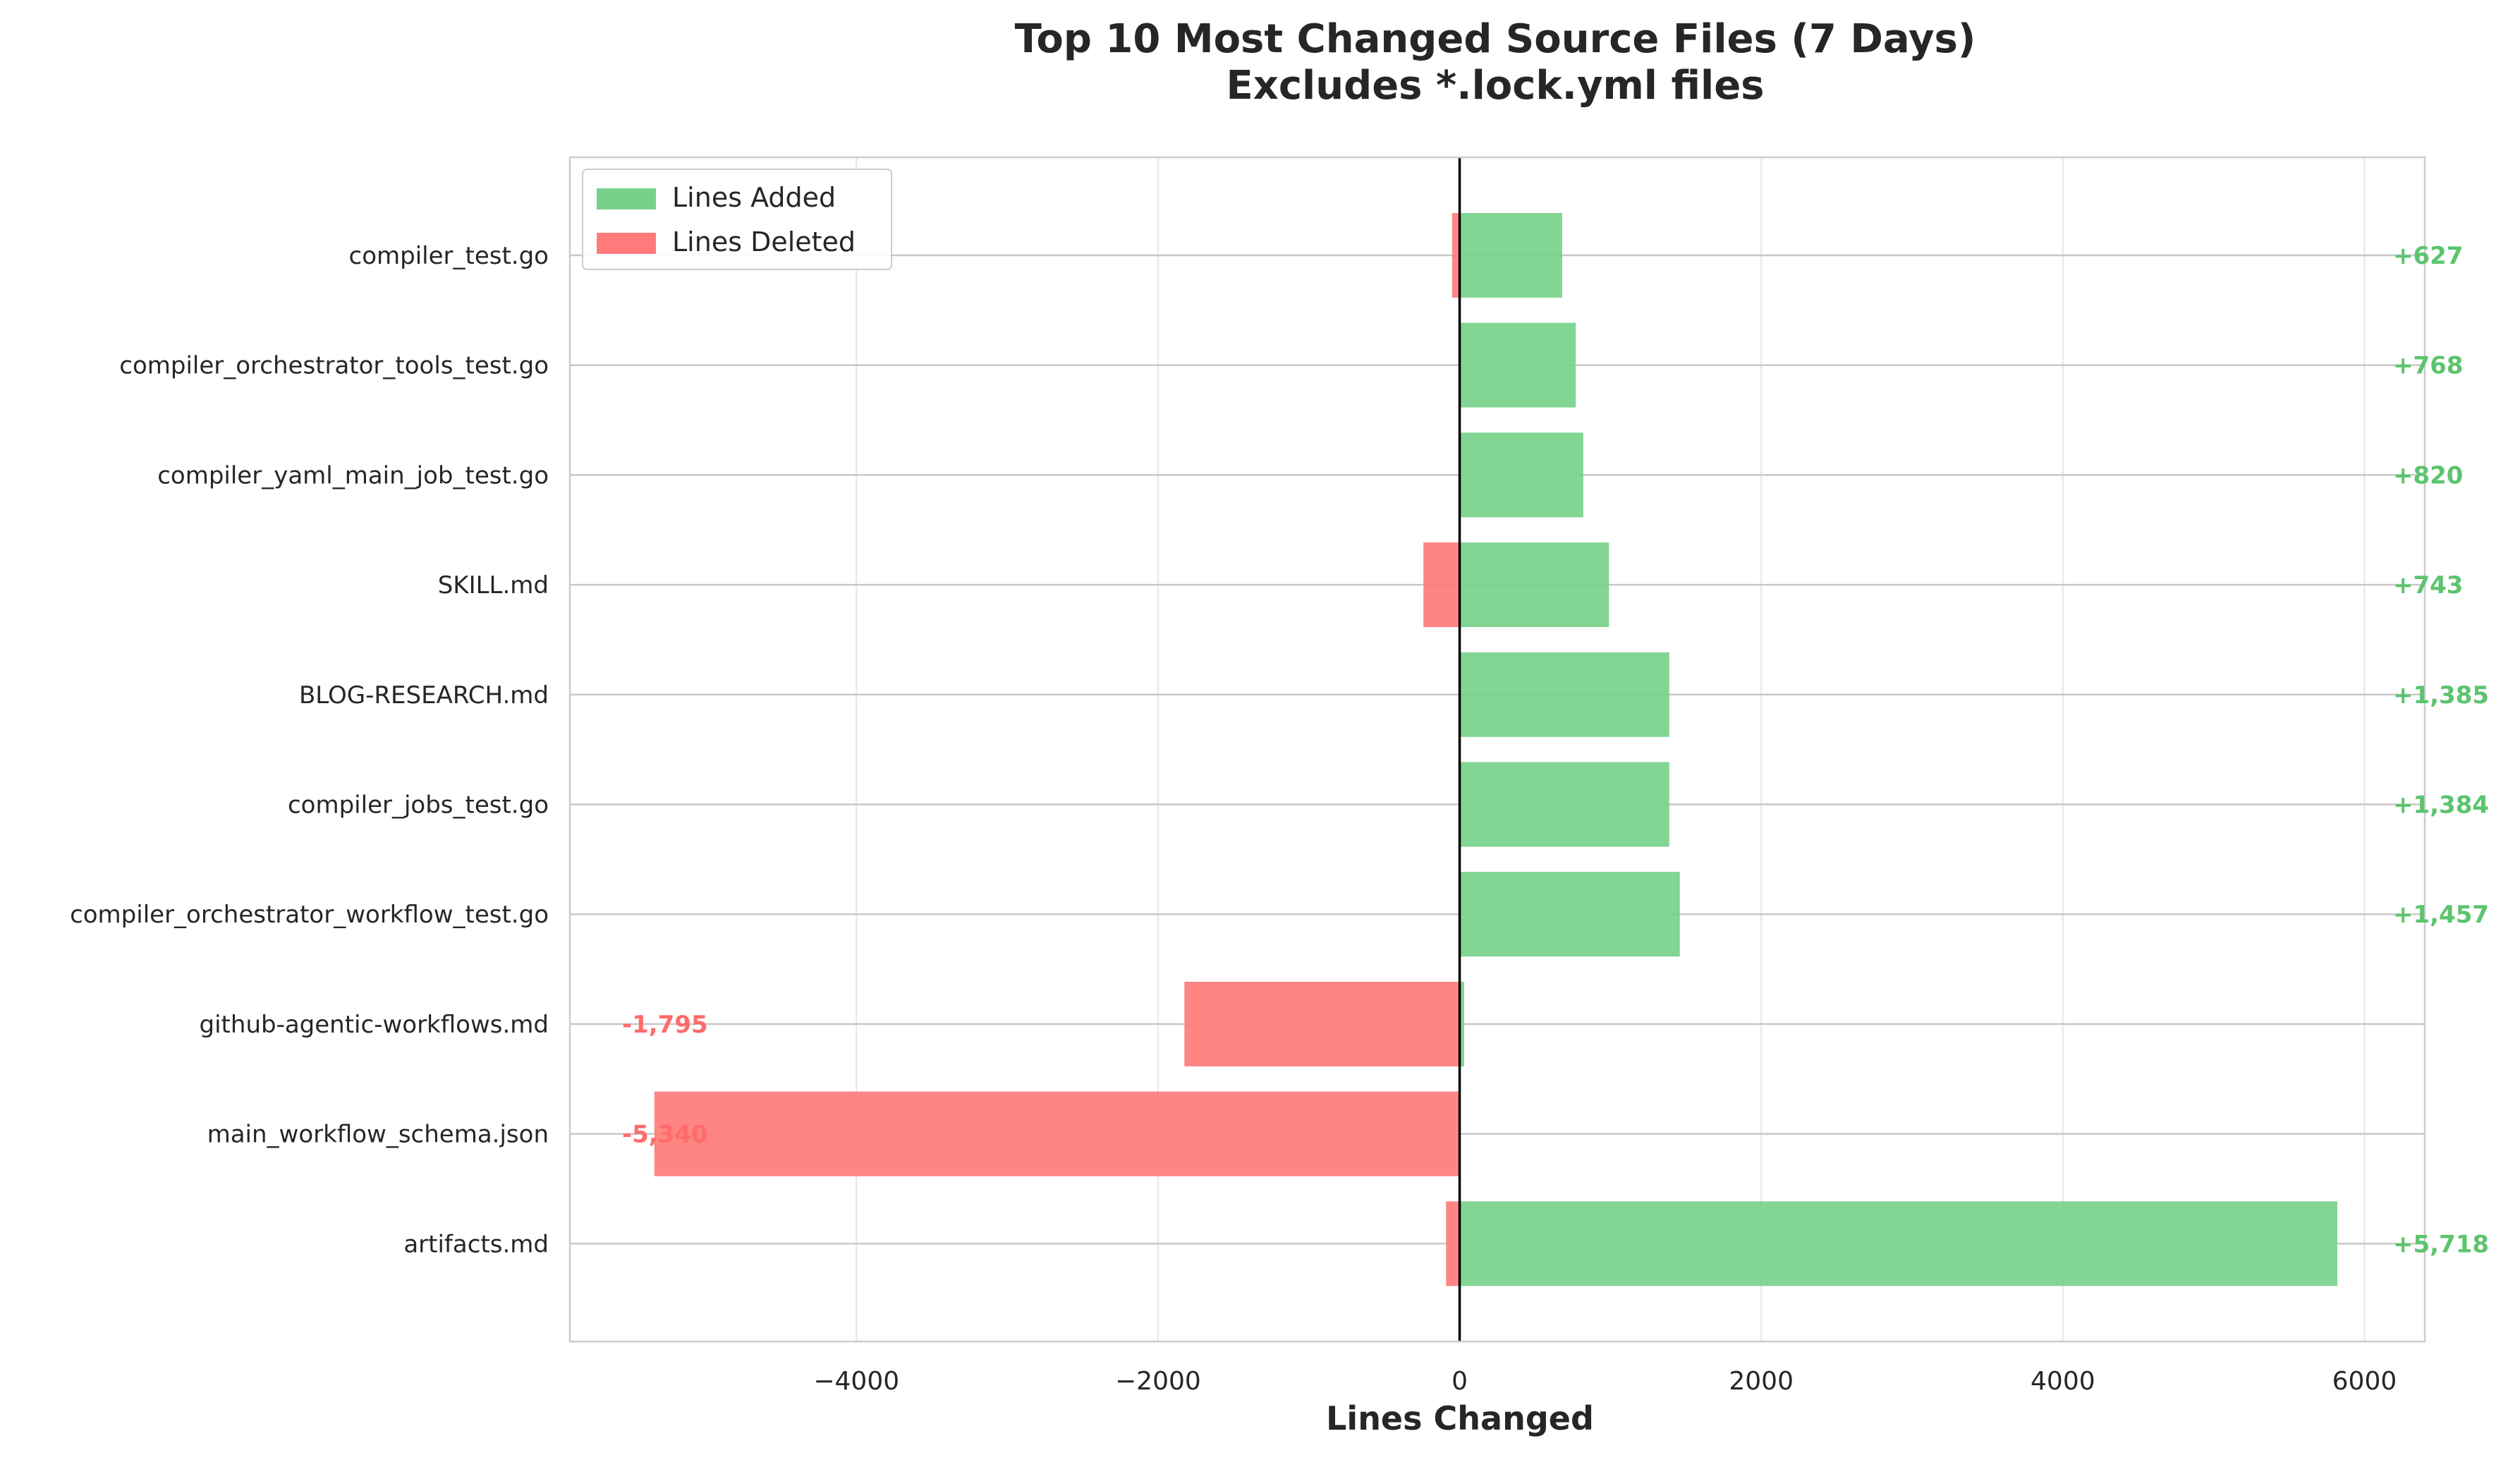  Describe the element at coordinates (1158, 1381) in the screenshot. I see `x-tick-label: −2000` at that location.